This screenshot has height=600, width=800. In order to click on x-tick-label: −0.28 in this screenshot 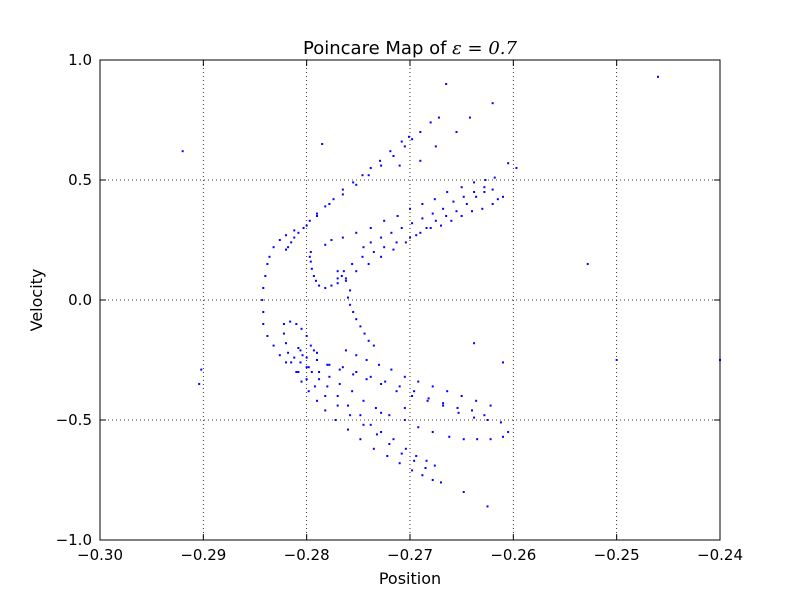, I will do `click(307, 555)`.